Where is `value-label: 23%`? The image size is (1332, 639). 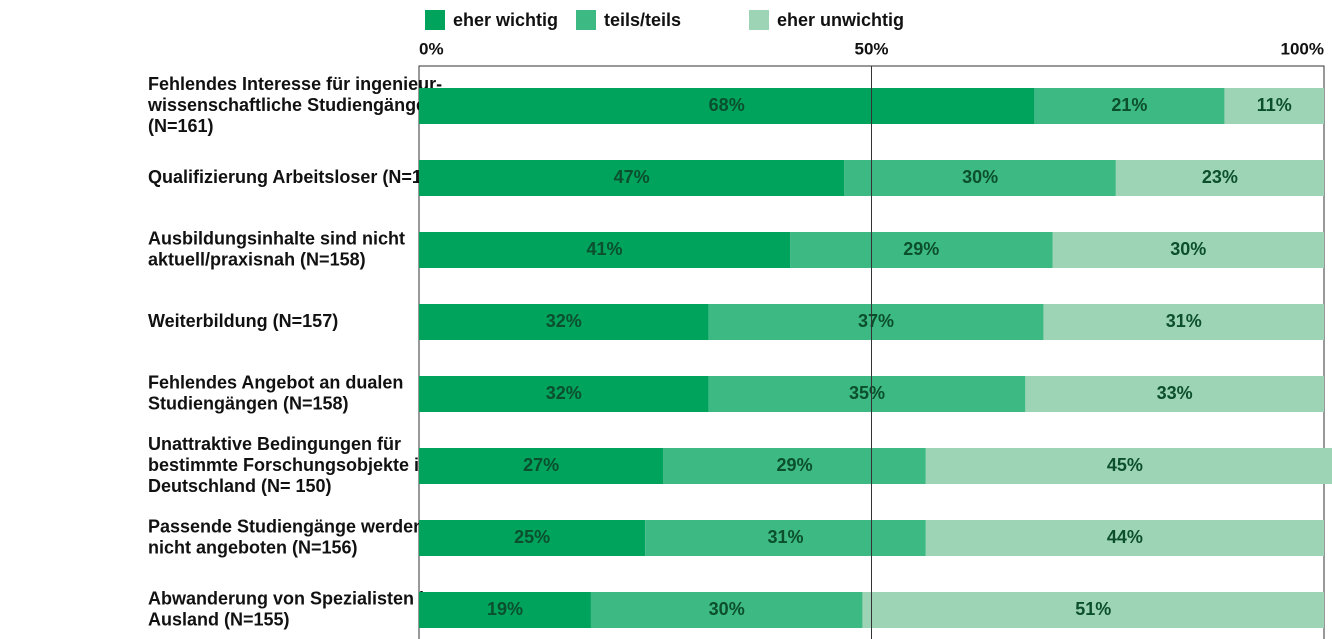 value-label: 23% is located at coordinates (1220, 177).